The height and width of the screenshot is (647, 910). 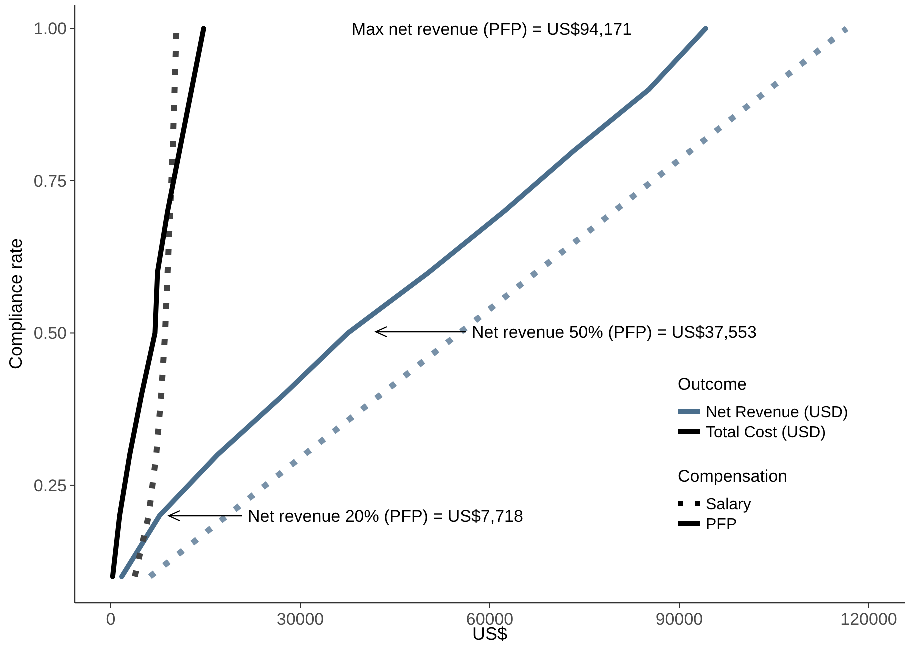 What do you see at coordinates (300, 619) in the screenshot?
I see `x-tick-label: 30000` at bounding box center [300, 619].